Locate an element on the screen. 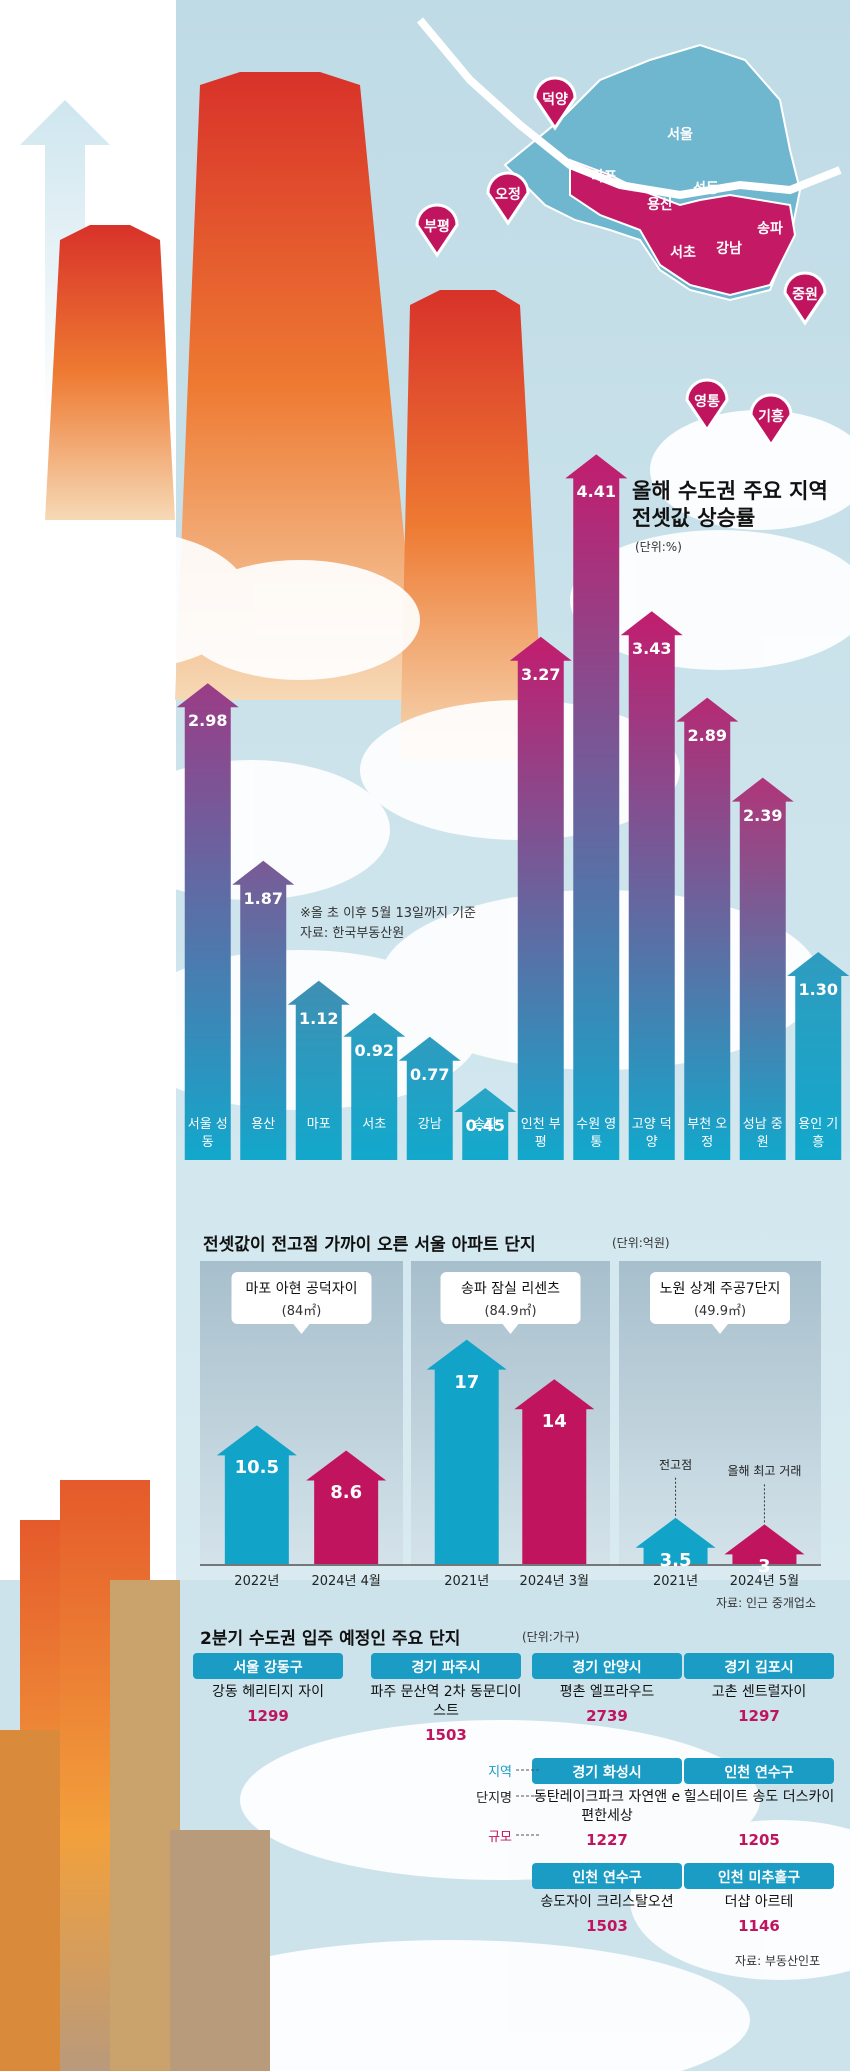  map-label: 오정 is located at coordinates (508, 195).